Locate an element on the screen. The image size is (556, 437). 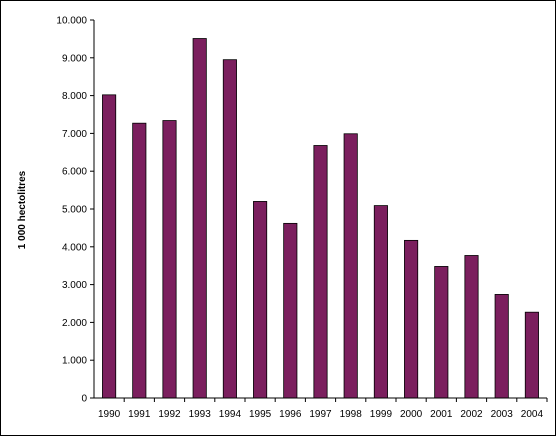
x-tick-label-1993: 1993 is located at coordinates (200, 414).